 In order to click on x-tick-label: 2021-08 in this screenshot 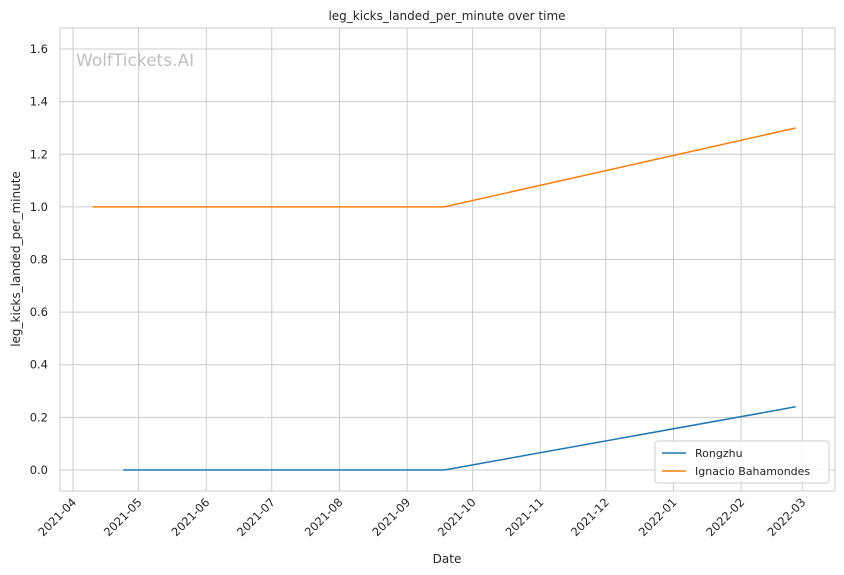, I will do `click(324, 517)`.